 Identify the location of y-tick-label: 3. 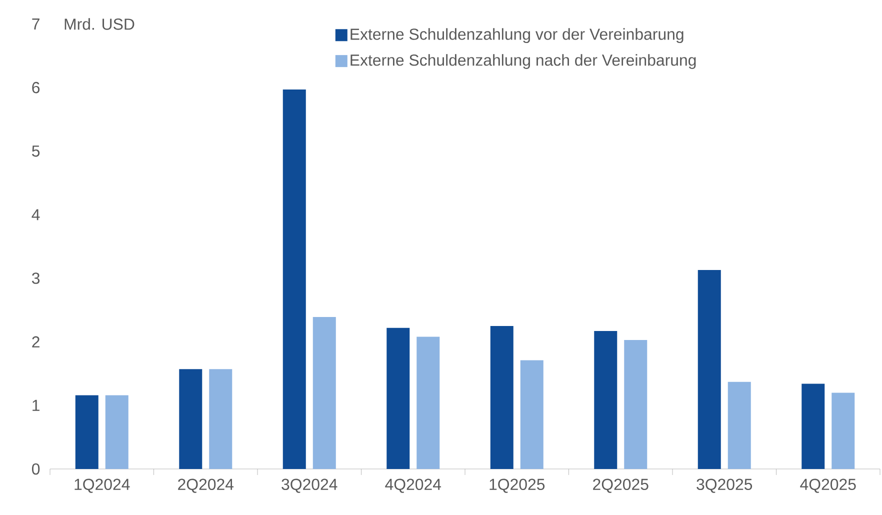
(36, 278).